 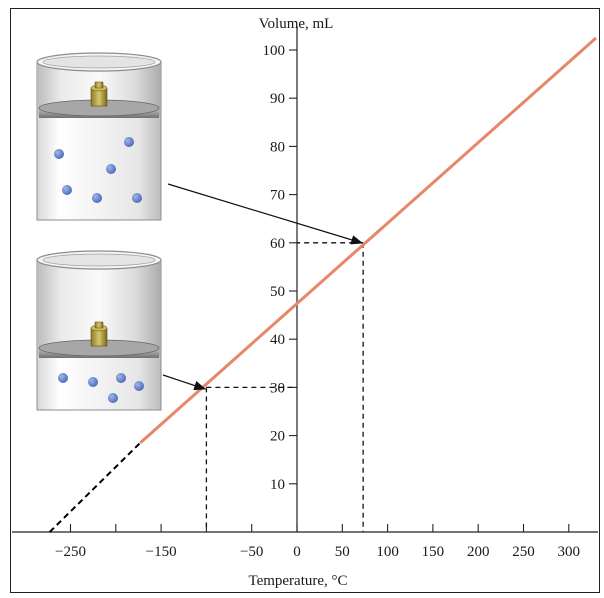 I want to click on arrow-lower-pointer, so click(x=184, y=382).